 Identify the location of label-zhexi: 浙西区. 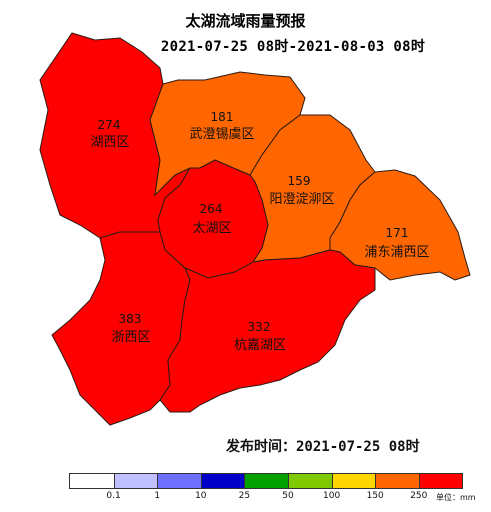
(130, 337).